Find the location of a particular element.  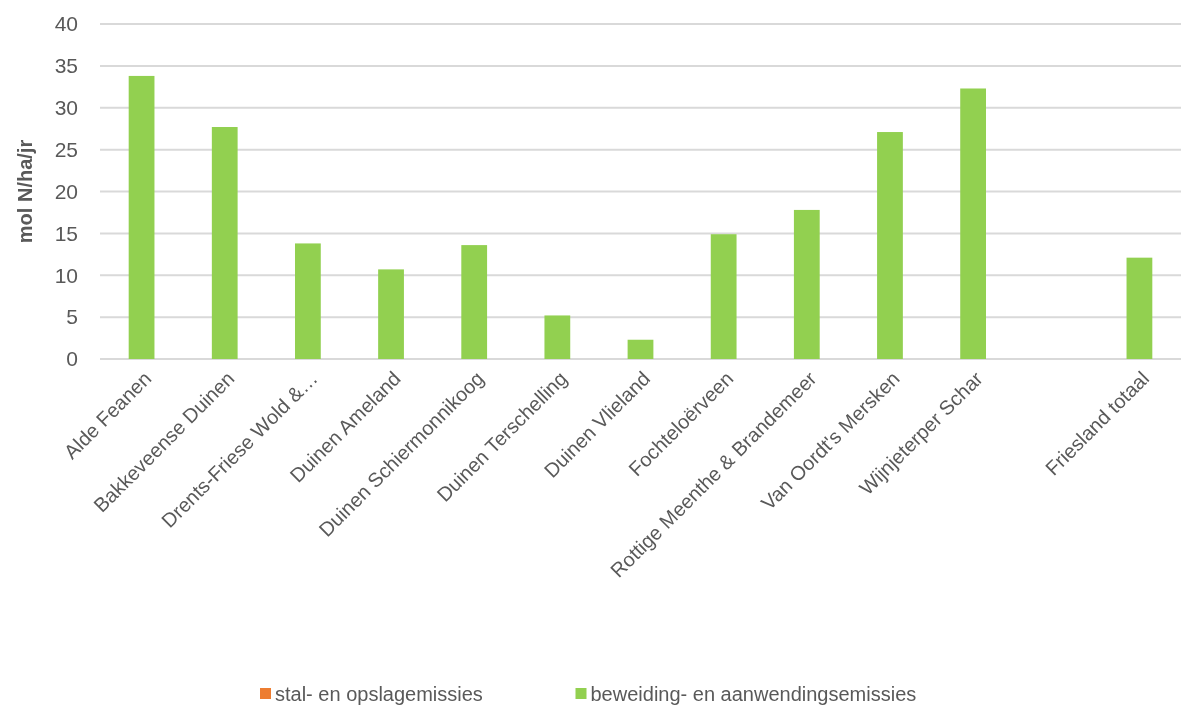

y-tick-label: 25 is located at coordinates (66, 149).